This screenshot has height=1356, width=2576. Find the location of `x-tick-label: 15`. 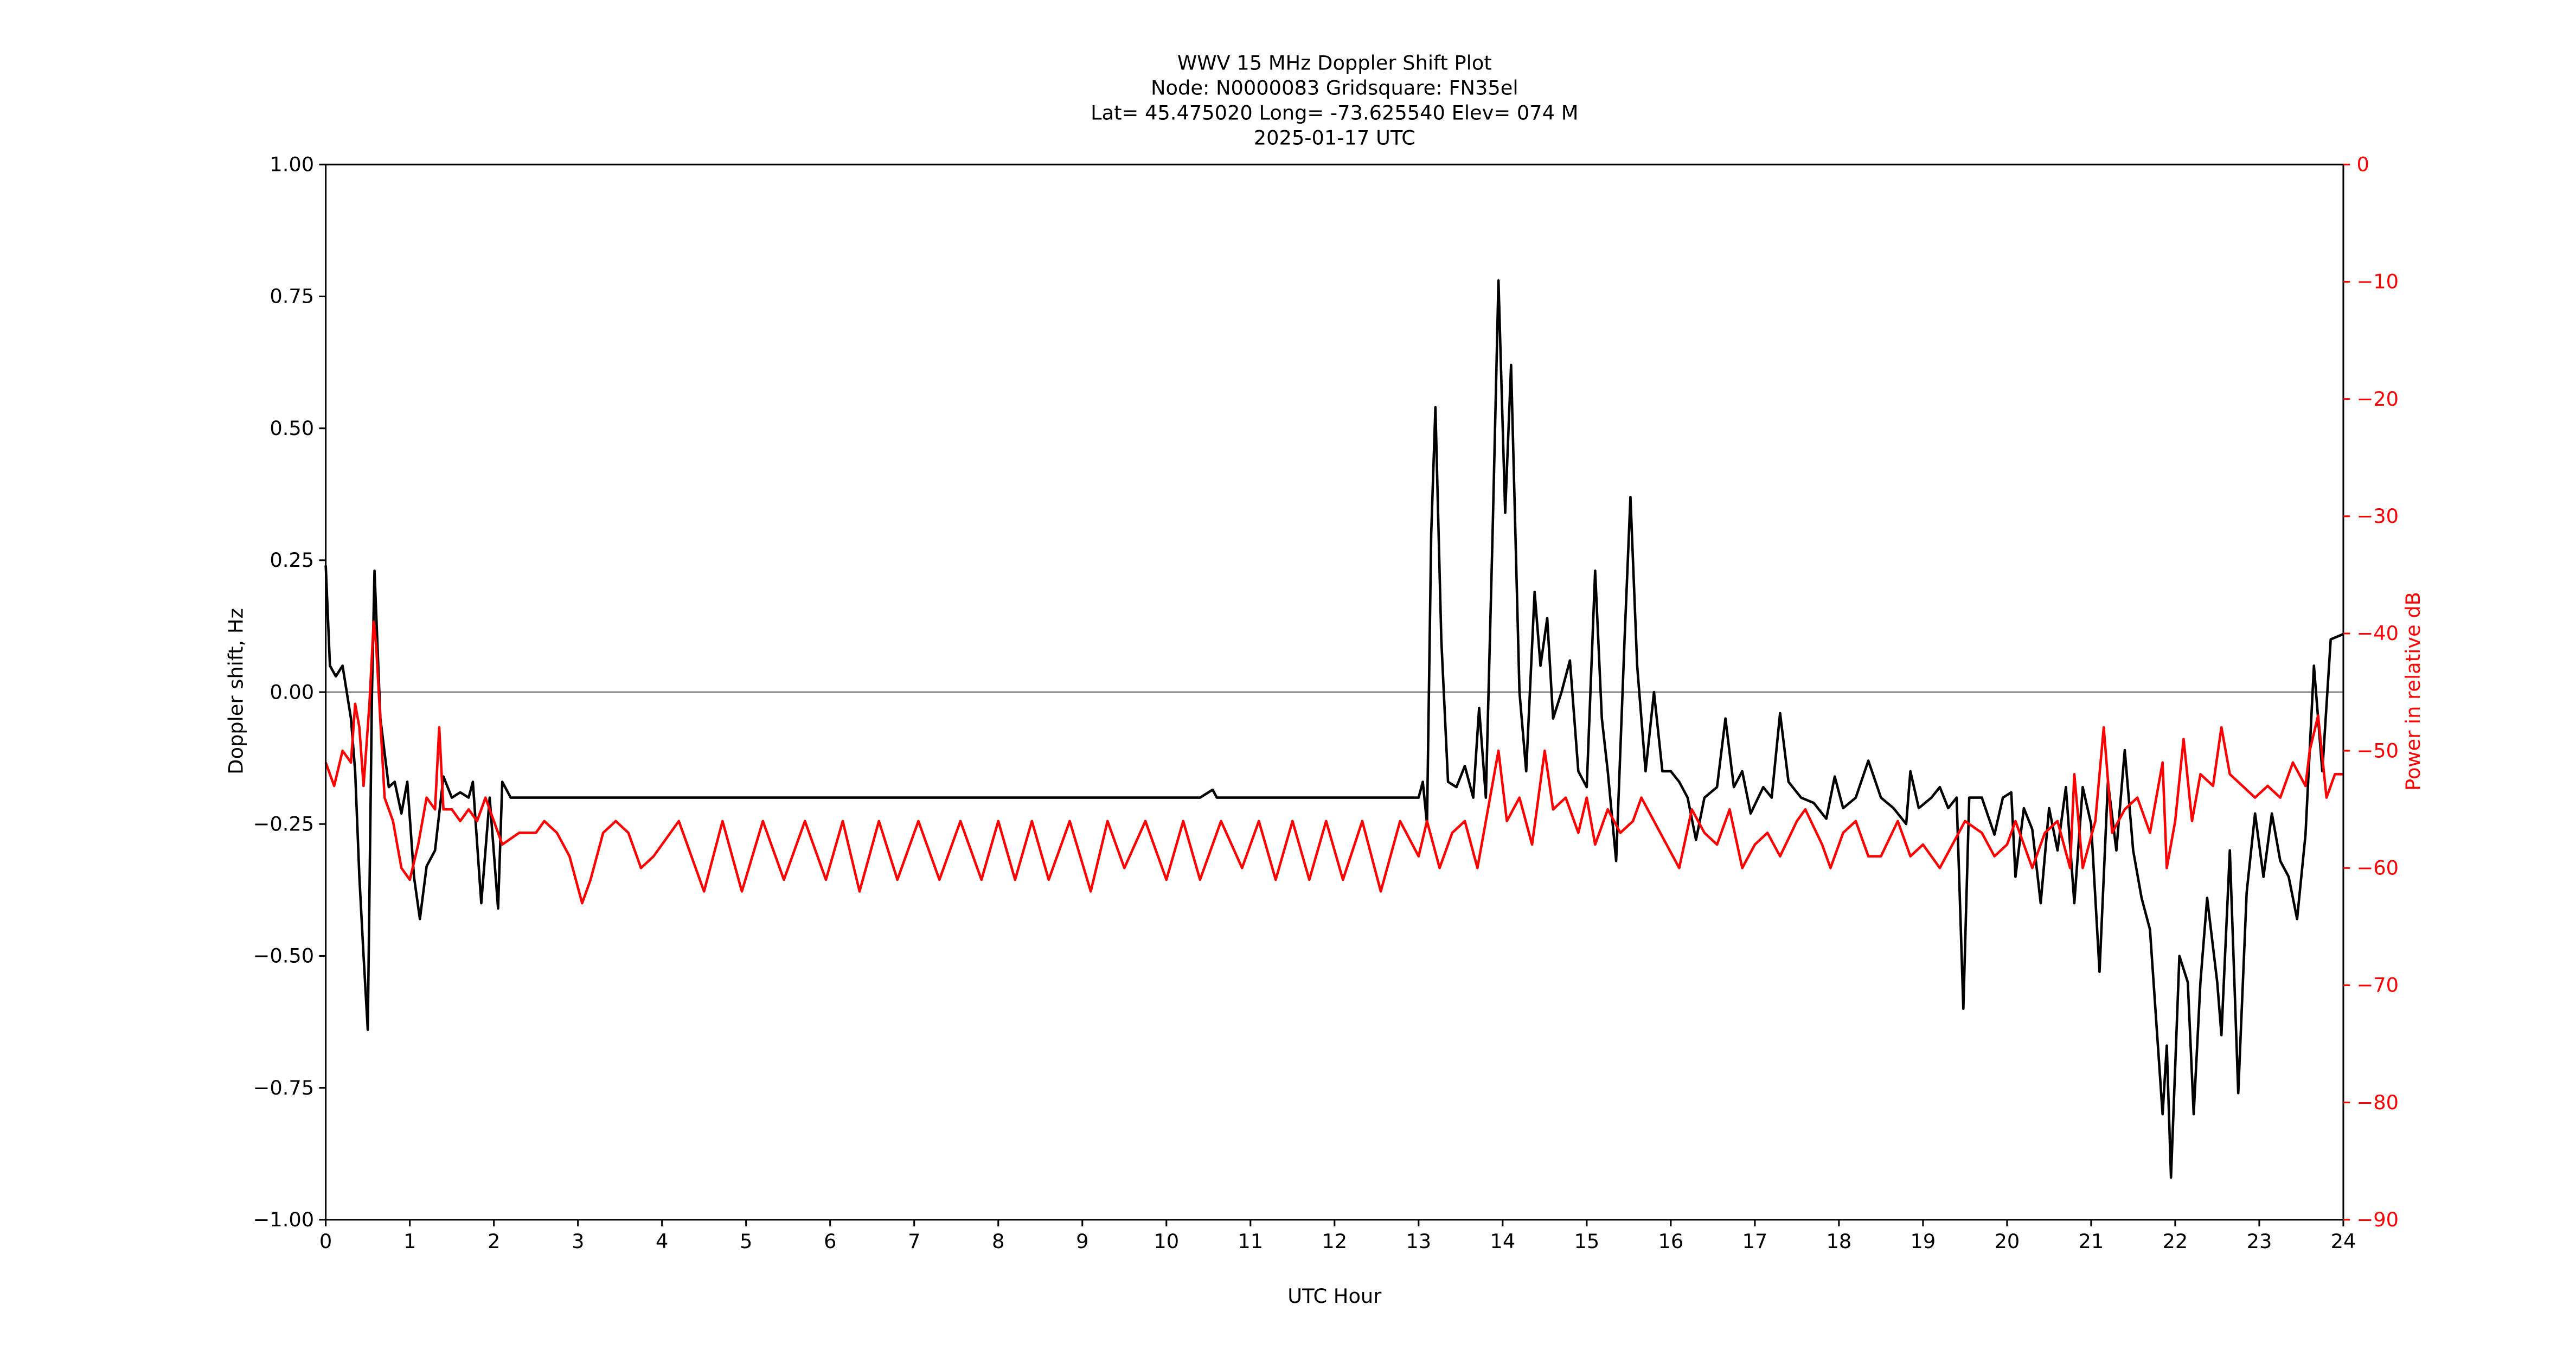

x-tick-label: 15 is located at coordinates (1586, 1241).